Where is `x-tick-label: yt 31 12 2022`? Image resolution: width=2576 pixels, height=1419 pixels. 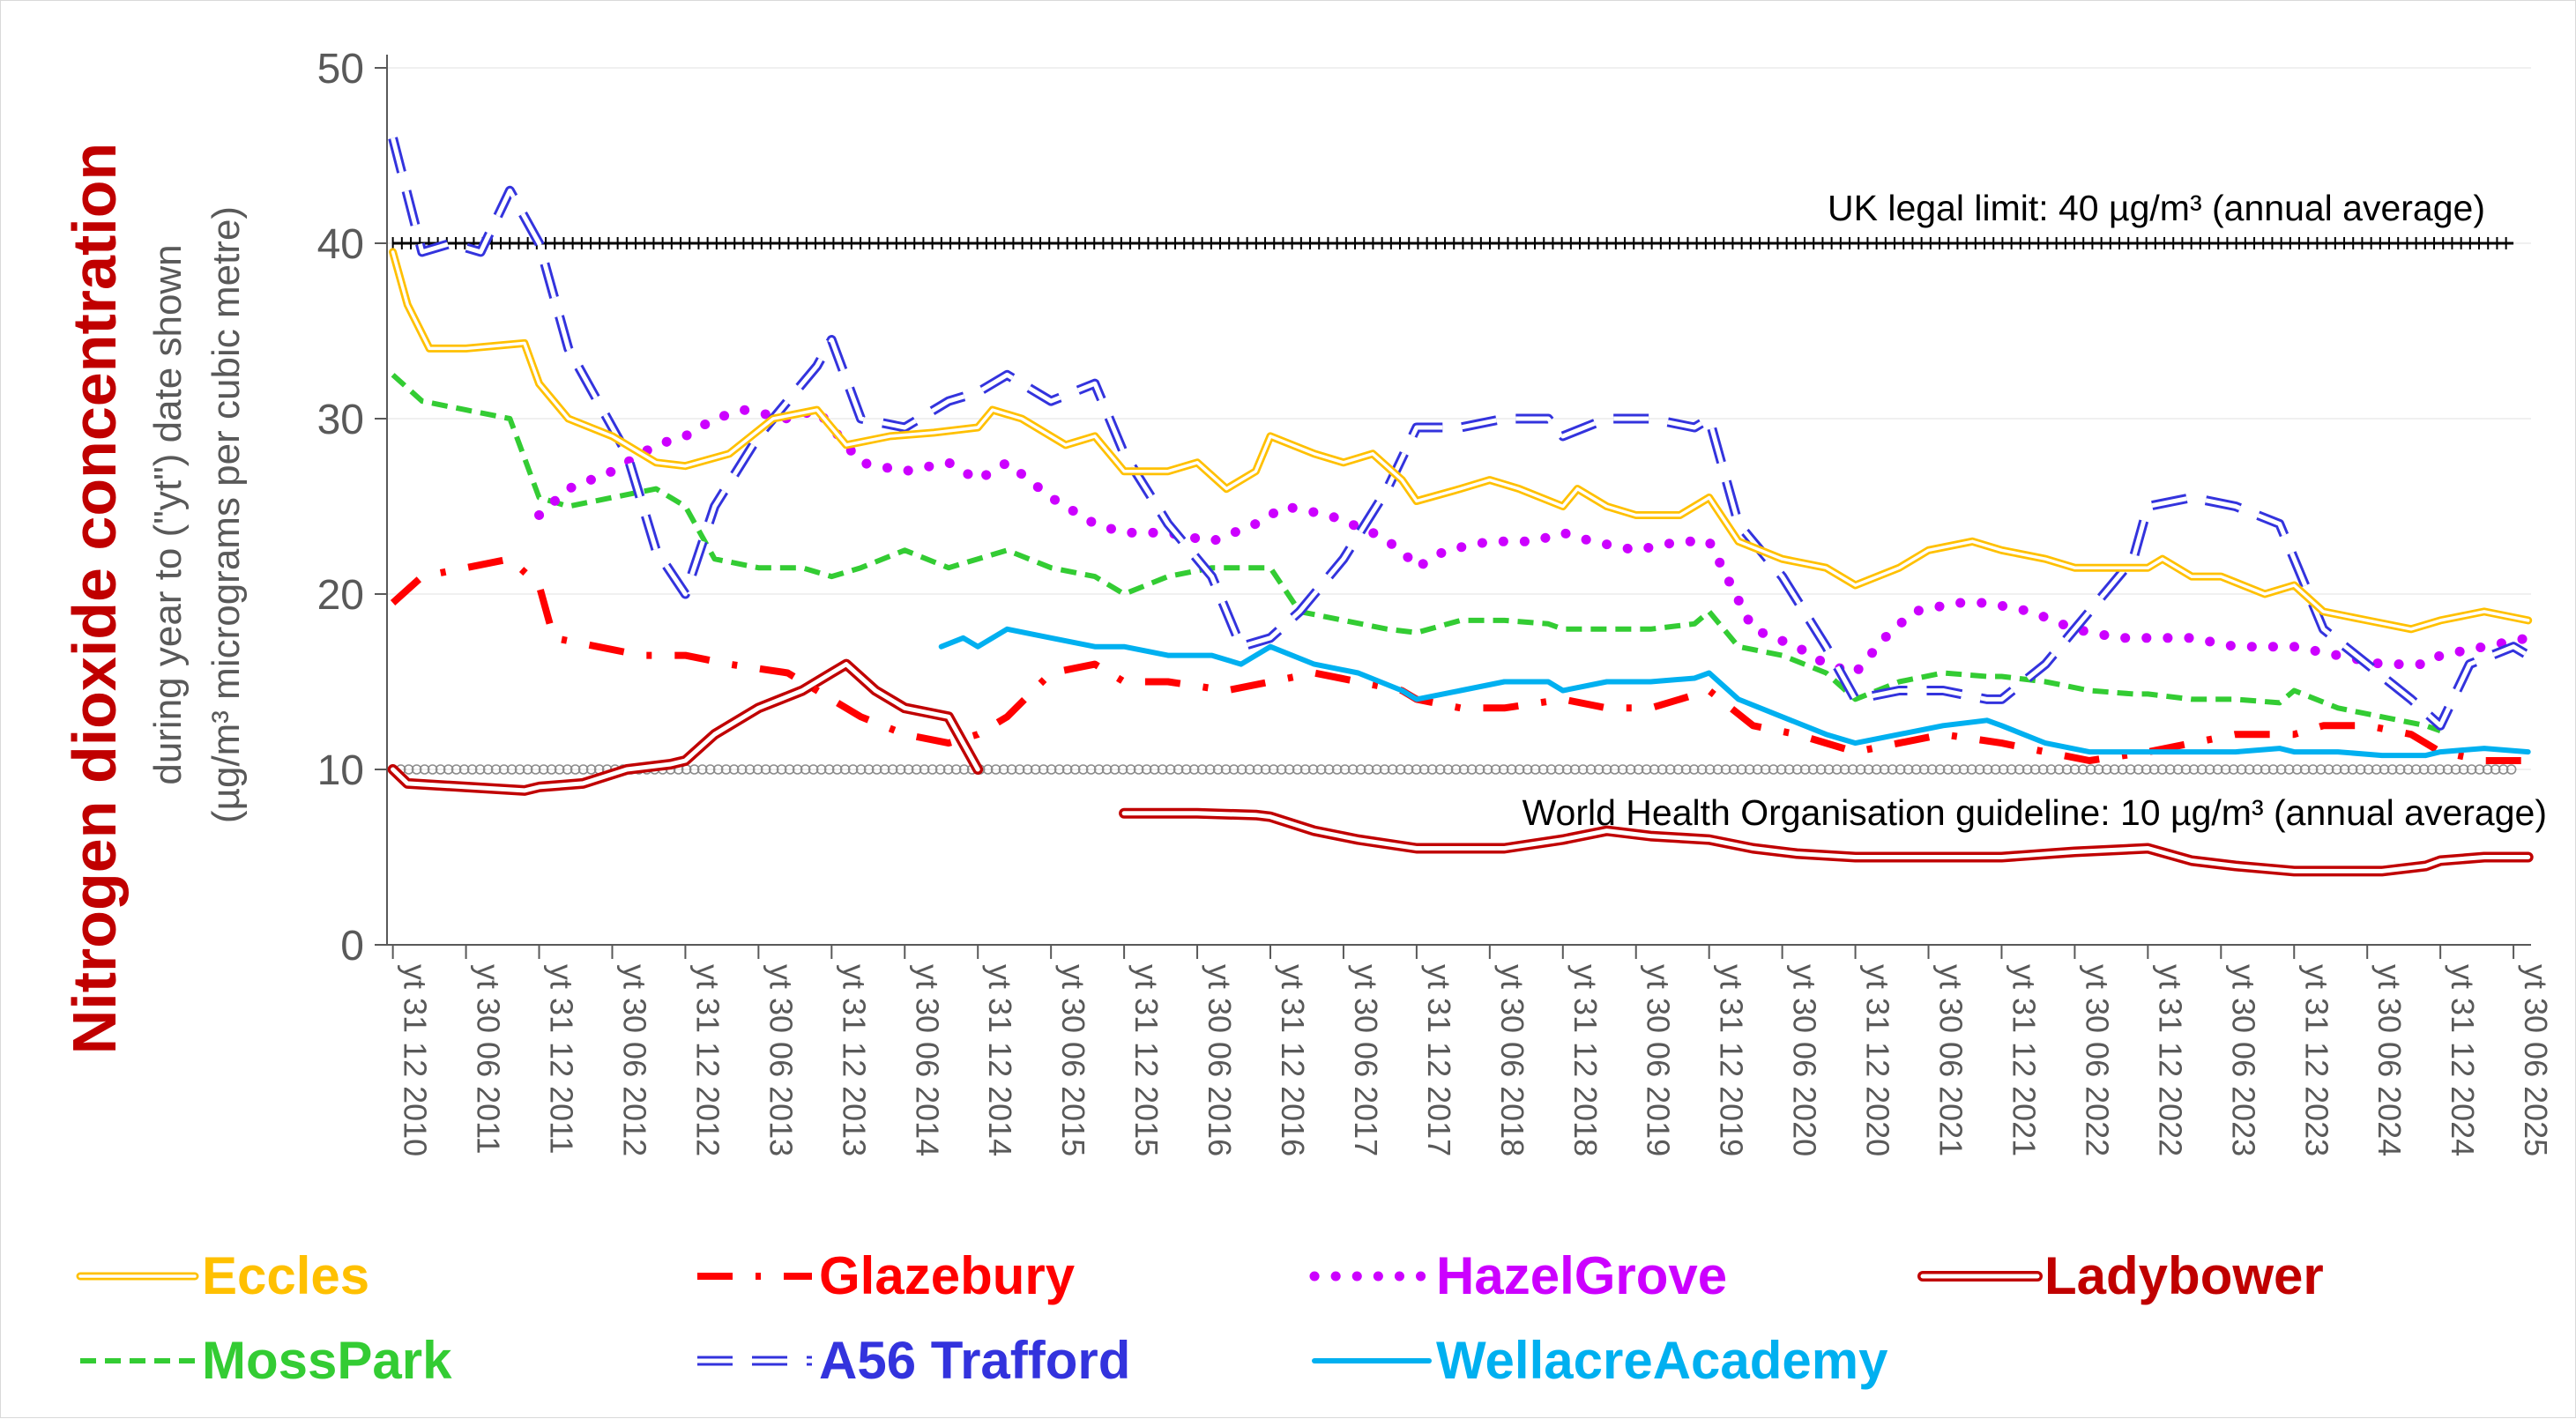 x-tick-label: yt 31 12 2022 is located at coordinates (2170, 1060).